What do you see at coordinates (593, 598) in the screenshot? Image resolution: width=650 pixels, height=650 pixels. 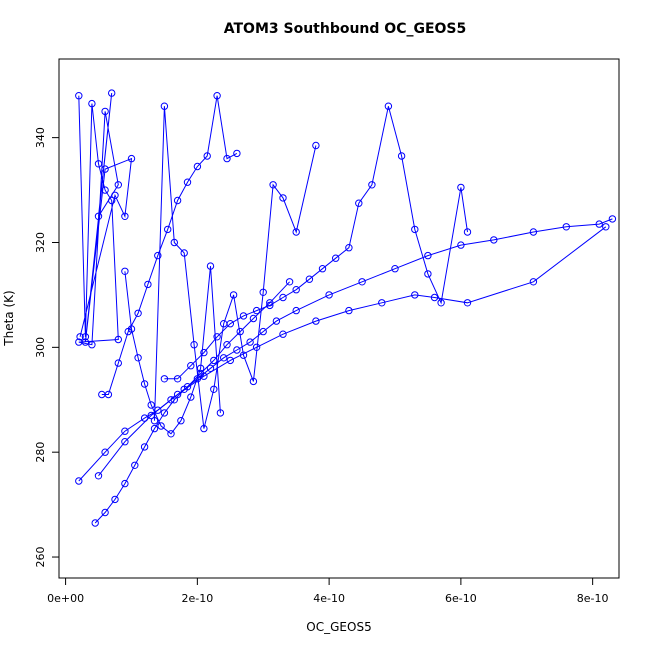 I see `x-tick-label: 8e-10` at bounding box center [593, 598].